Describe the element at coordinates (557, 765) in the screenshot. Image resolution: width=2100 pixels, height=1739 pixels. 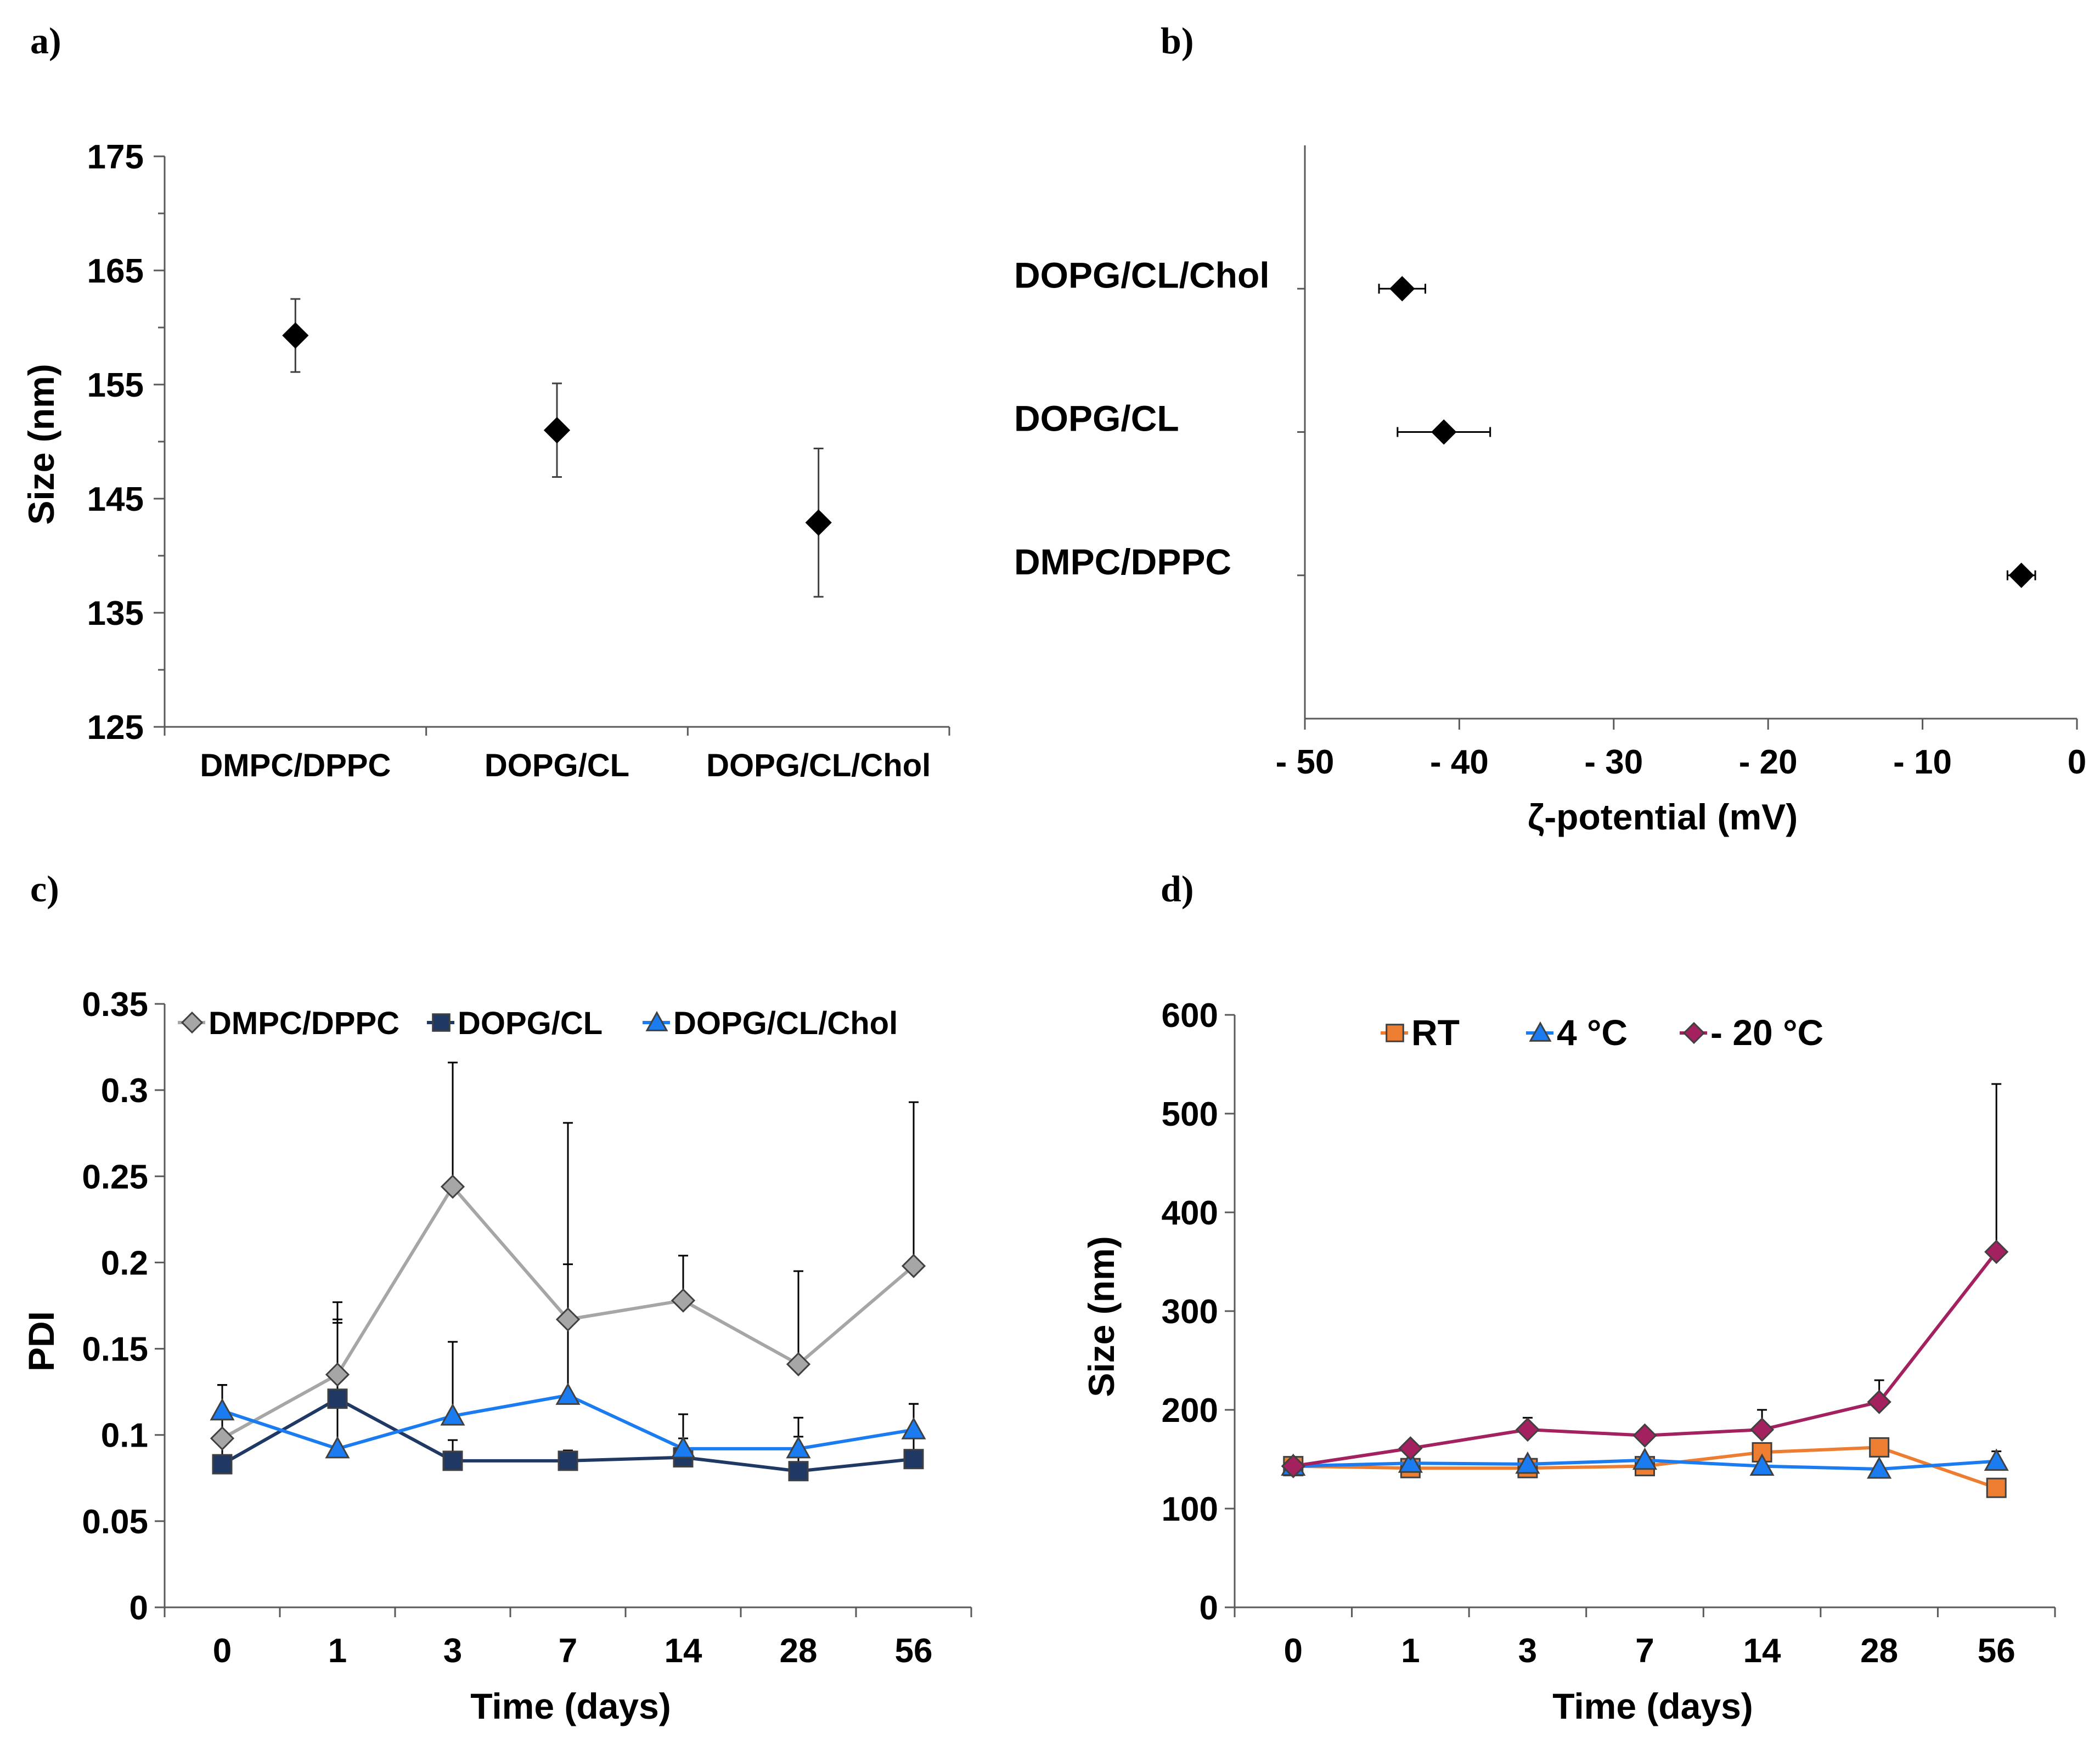
I see `x-category-label: DOPG/CL` at that location.